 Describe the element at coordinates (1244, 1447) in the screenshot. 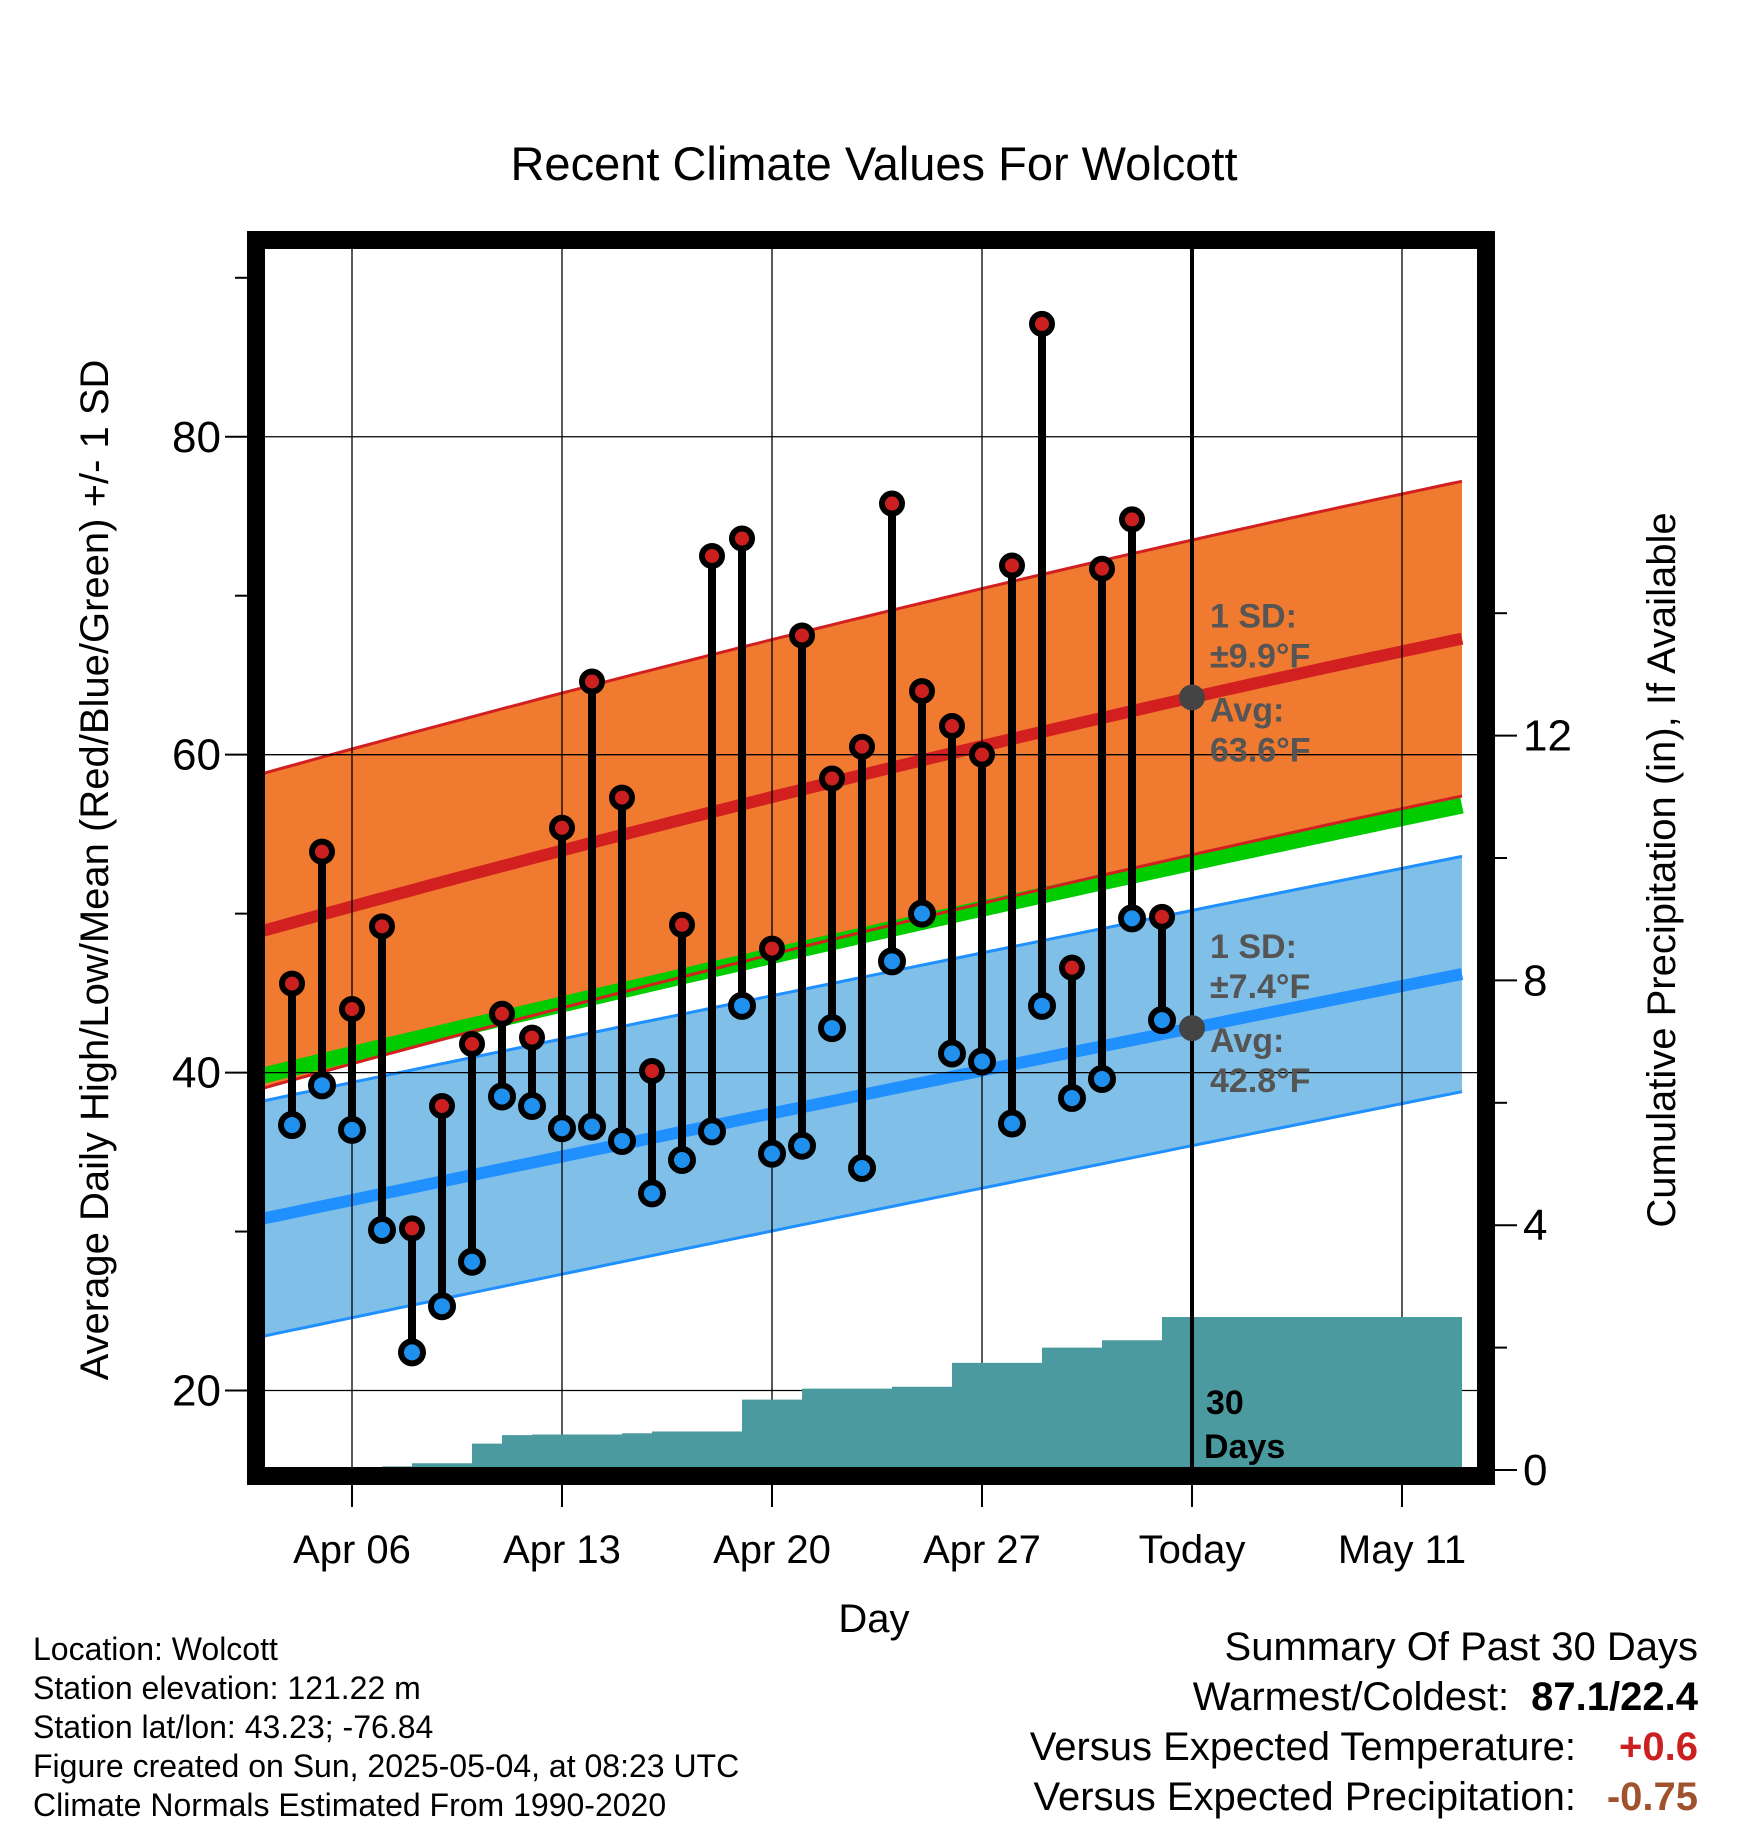

I see `precip-days-label: Days` at that location.